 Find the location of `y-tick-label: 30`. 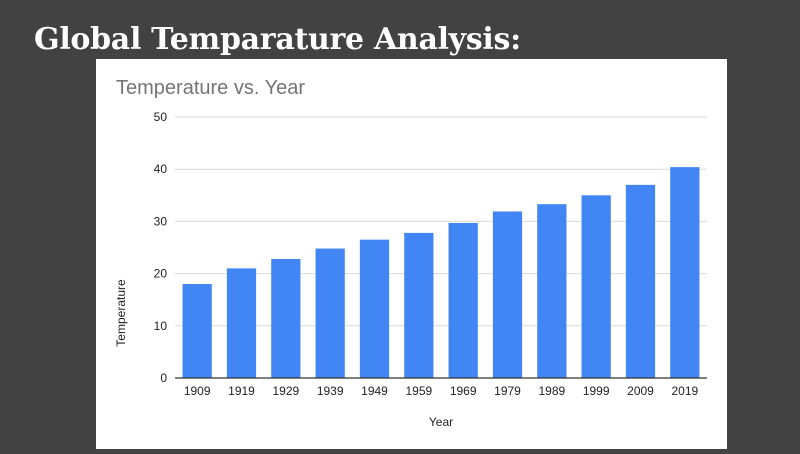

y-tick-label: 30 is located at coordinates (161, 221).